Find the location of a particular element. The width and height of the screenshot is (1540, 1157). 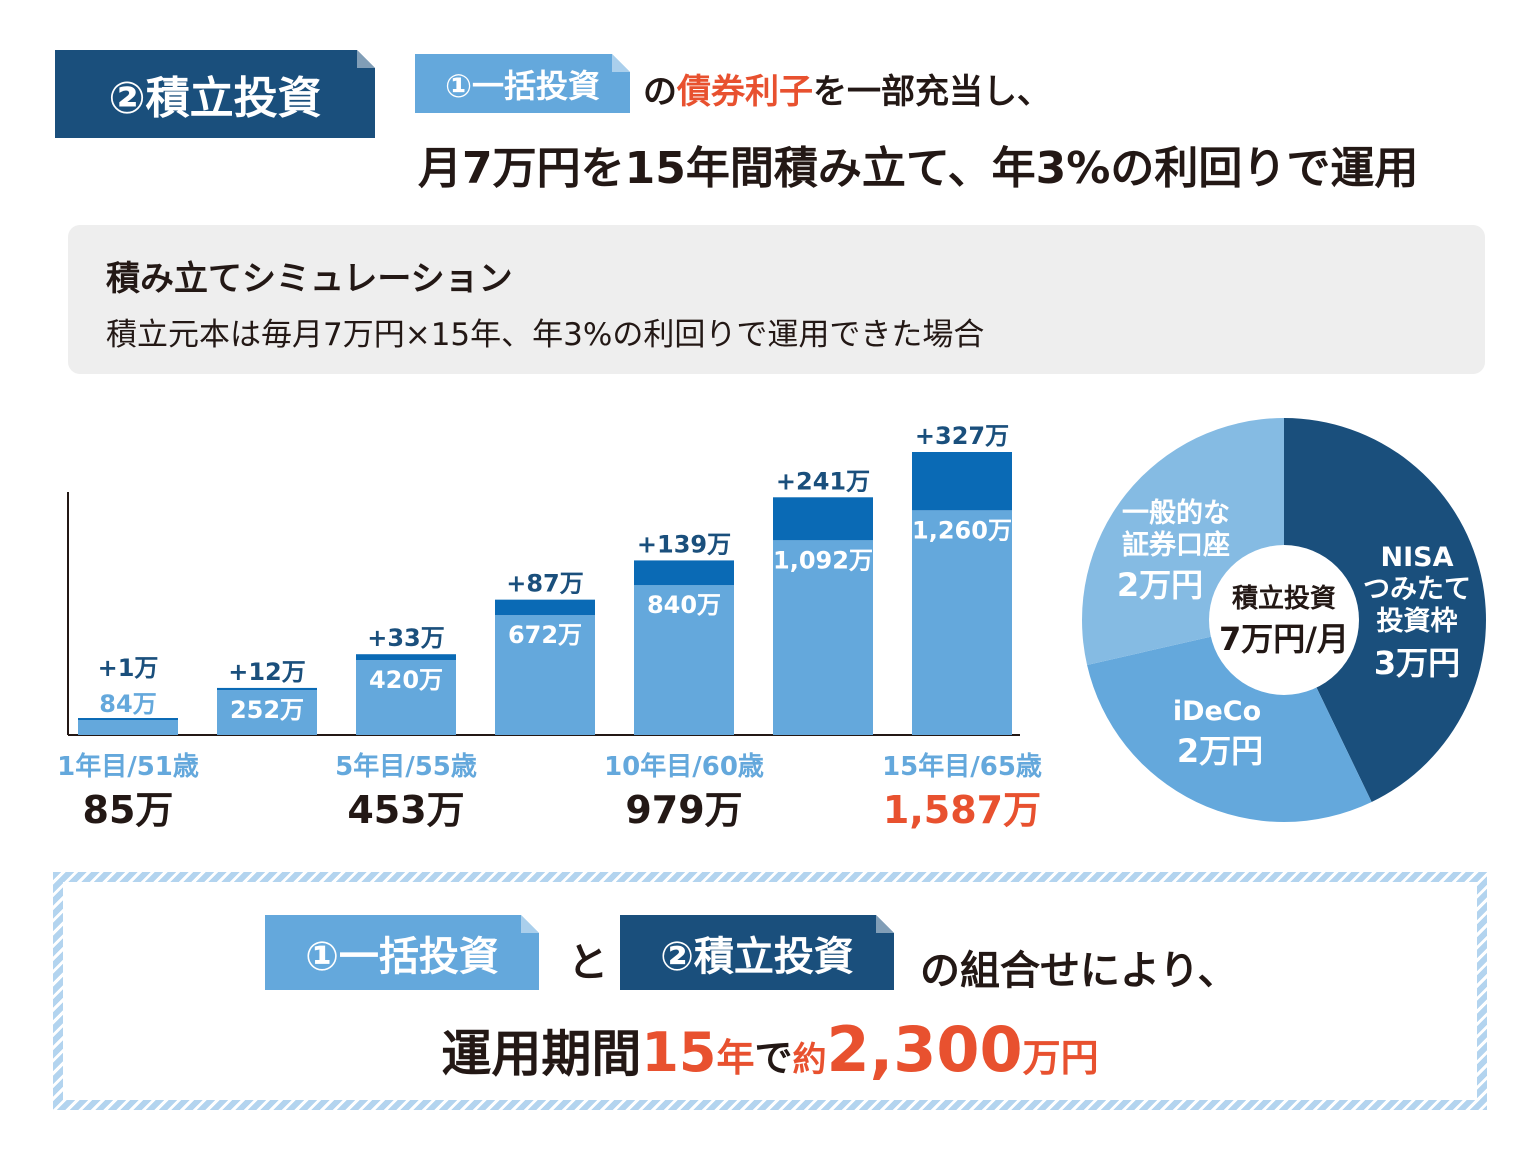

summary-line2: 運用期間15年で約2,300万円 is located at coordinates (770, 1058).